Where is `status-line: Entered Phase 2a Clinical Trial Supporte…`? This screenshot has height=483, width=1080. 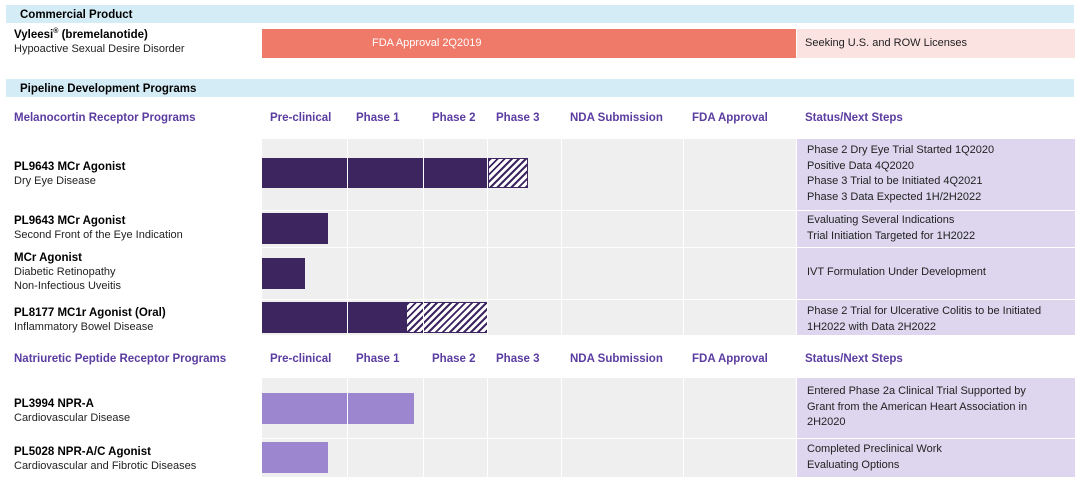 status-line: Entered Phase 2a Clinical Trial Supporte… is located at coordinates (916, 391).